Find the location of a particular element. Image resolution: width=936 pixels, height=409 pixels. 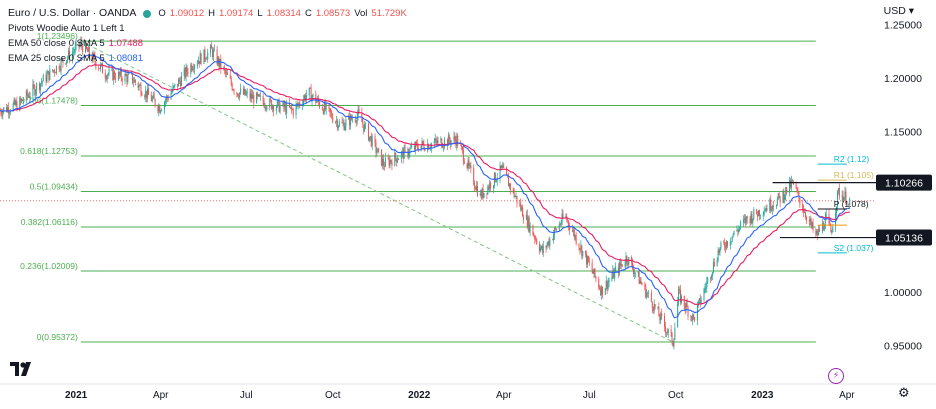

fib-level-label-0: 0(0.95372) is located at coordinates (57, 337).